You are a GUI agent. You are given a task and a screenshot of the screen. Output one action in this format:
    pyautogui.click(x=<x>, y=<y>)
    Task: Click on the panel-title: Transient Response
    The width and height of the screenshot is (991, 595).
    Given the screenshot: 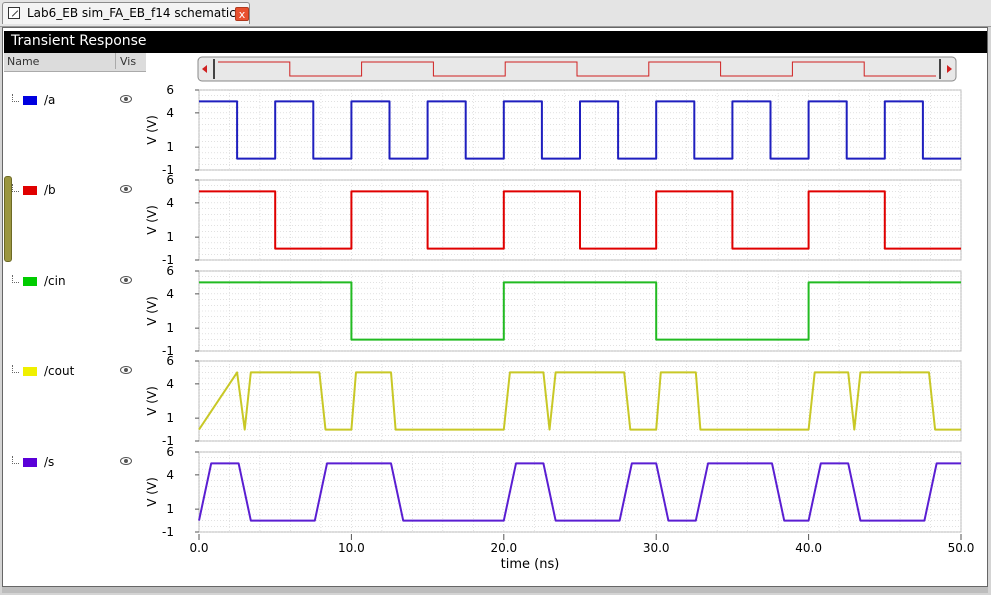 What is the action you would take?
    pyautogui.click(x=79, y=41)
    